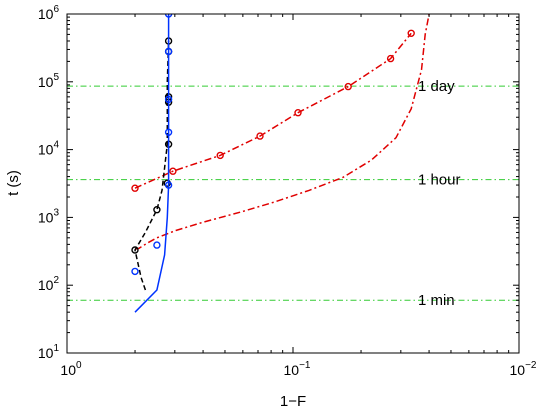 The height and width of the screenshot is (415, 542). Describe the element at coordinates (49, 149) in the screenshot. I see `y-tick-label: 10⁴` at that location.